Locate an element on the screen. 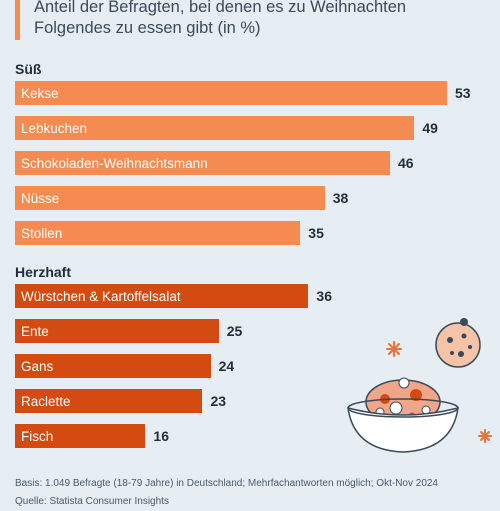 Image resolution: width=500 pixels, height=511 pixels. bar: Schokoladen-Weihnachtsmann is located at coordinates (202, 163).